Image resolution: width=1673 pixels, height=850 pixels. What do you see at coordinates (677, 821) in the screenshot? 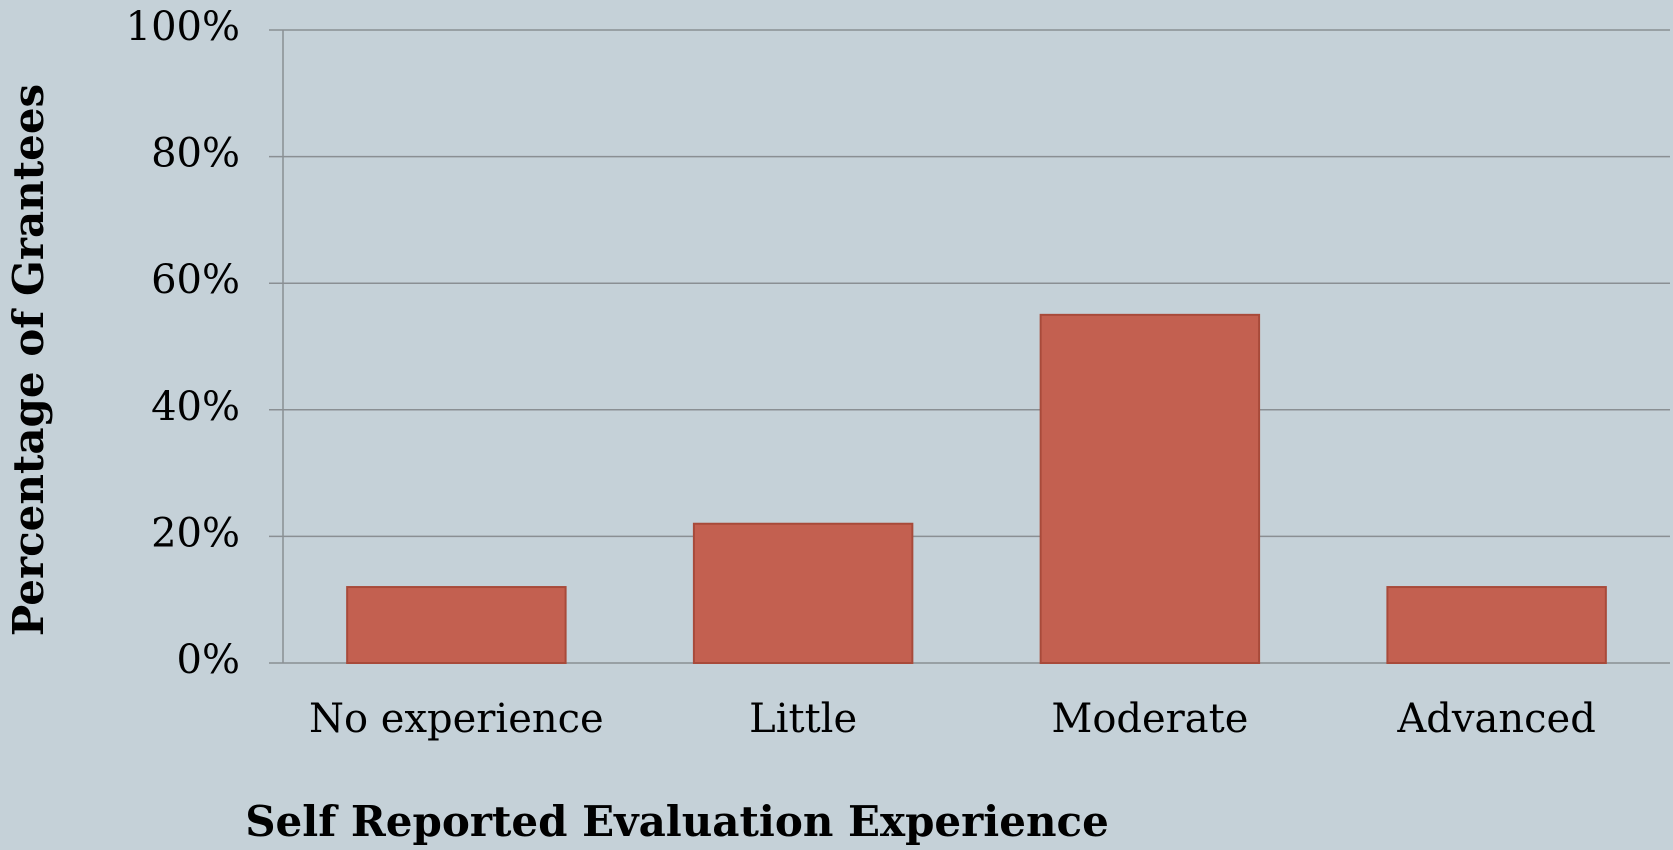
I see `x-axis-title: Self Reported Evaluation Experience` at bounding box center [677, 821].